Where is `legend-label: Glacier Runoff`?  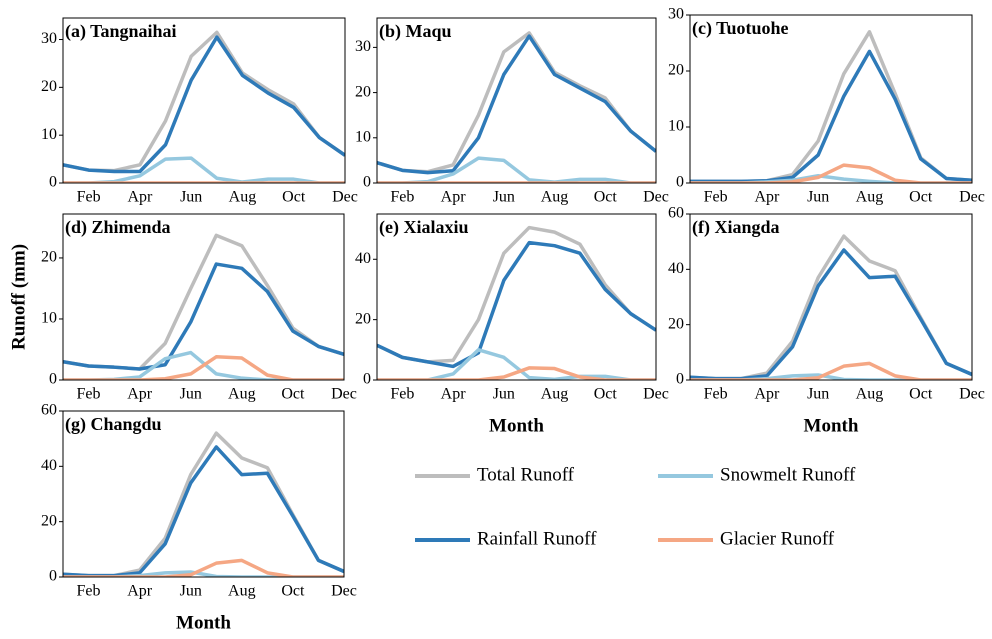
legend-label: Glacier Runoff is located at coordinates (777, 538).